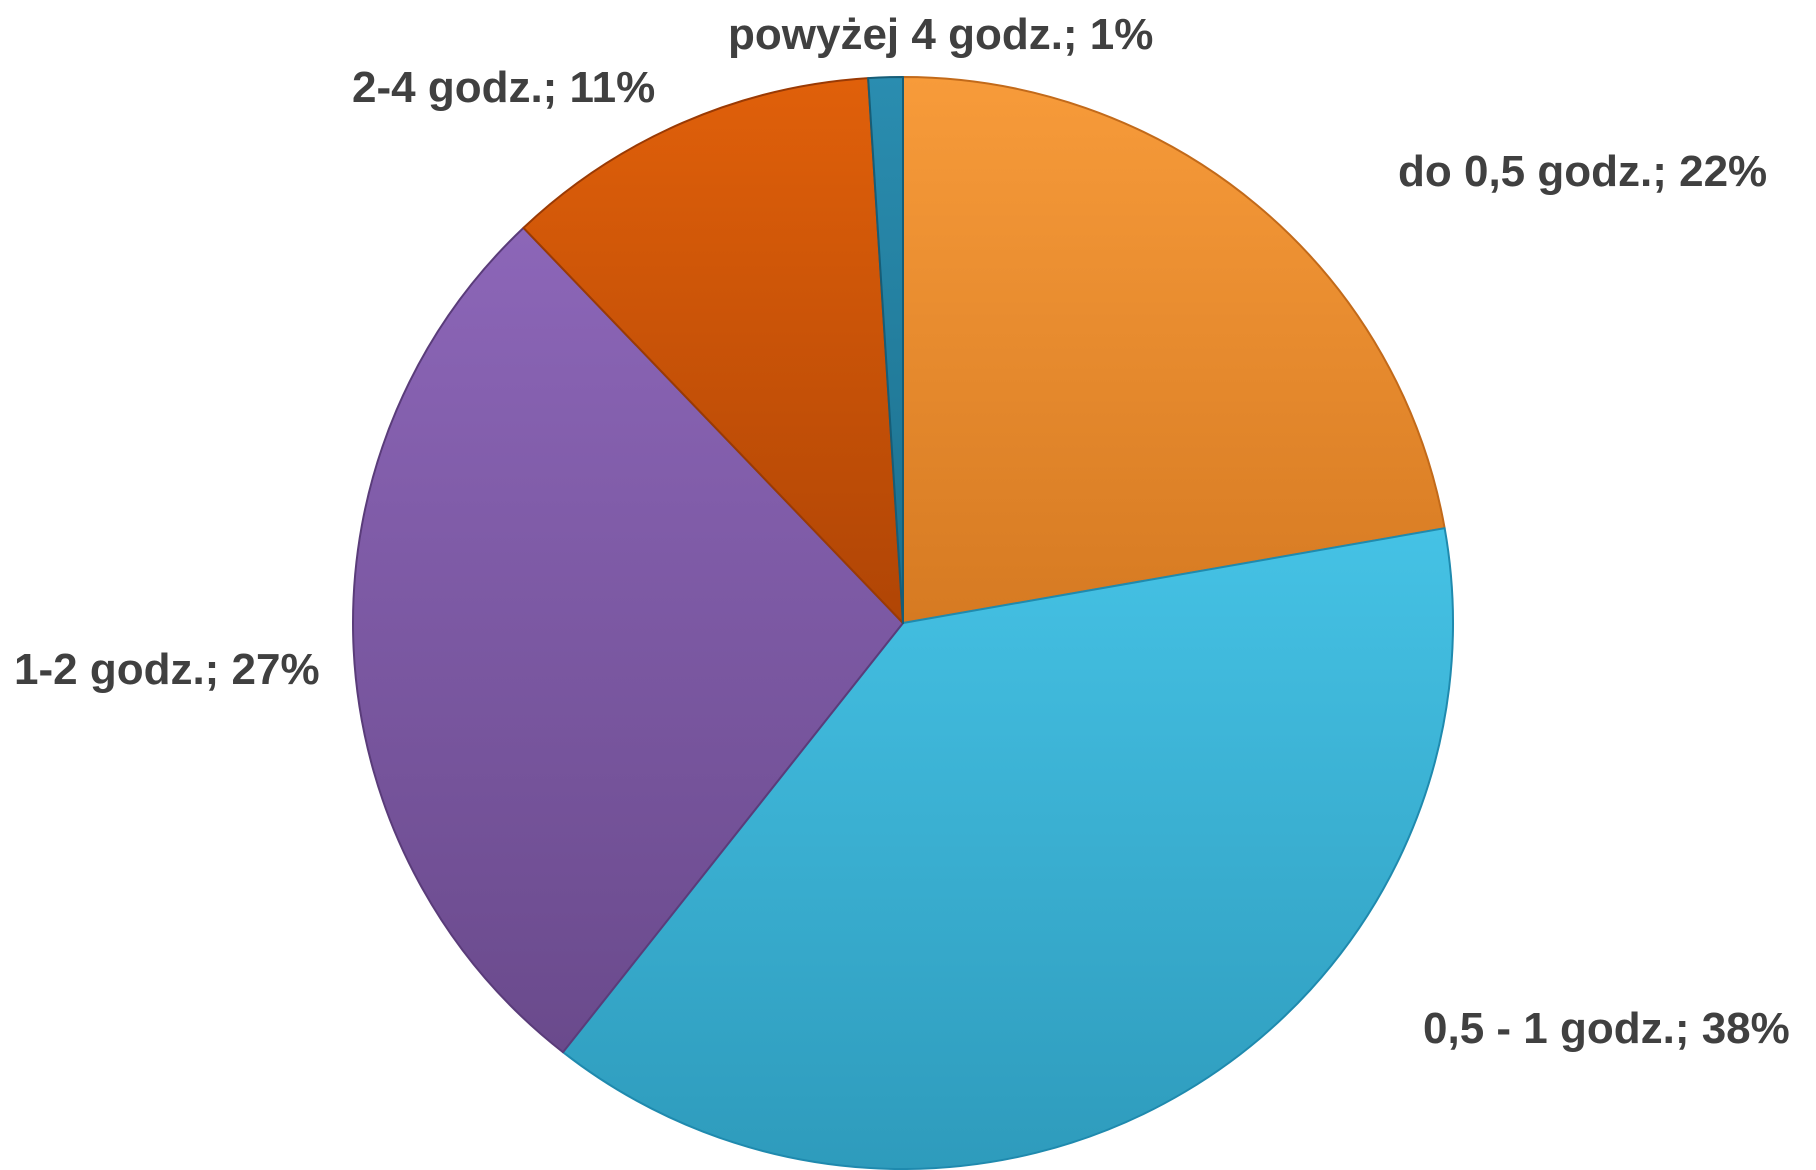 Image resolution: width=1816 pixels, height=1170 pixels. I want to click on slice-label-do-0-5: do 0,5 godz.; 22%, so click(1582, 171).